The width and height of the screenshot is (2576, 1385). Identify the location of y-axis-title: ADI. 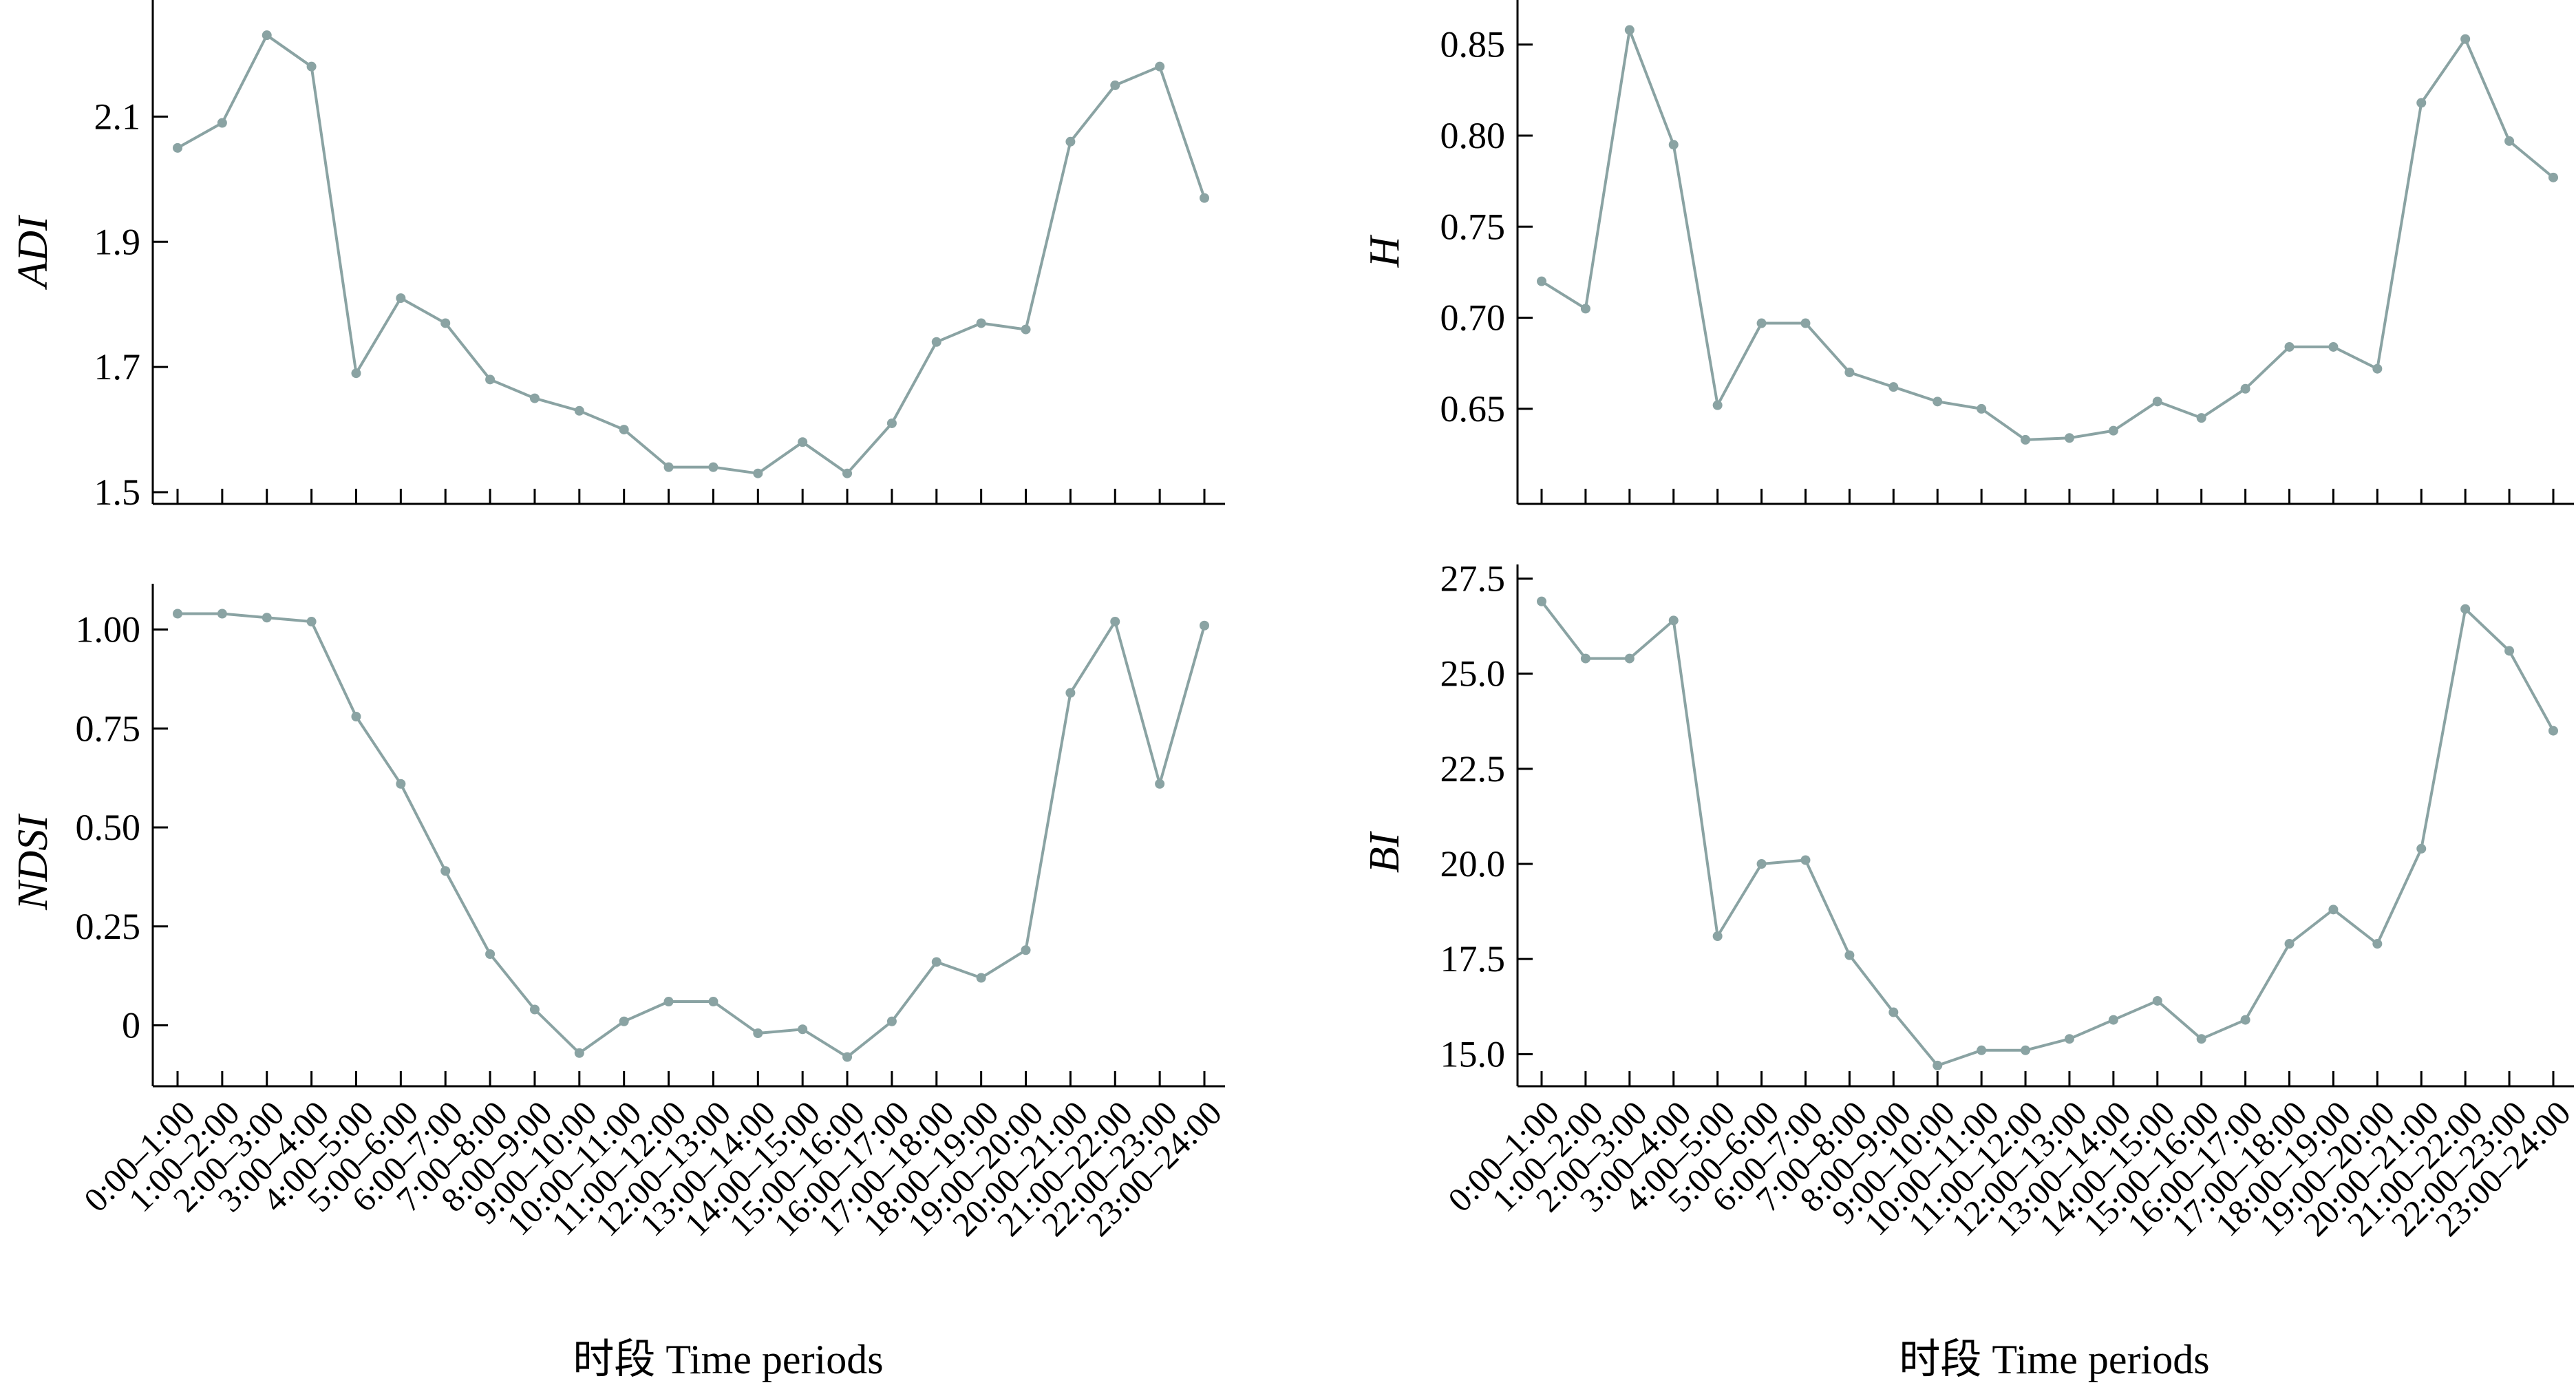
(33, 252).